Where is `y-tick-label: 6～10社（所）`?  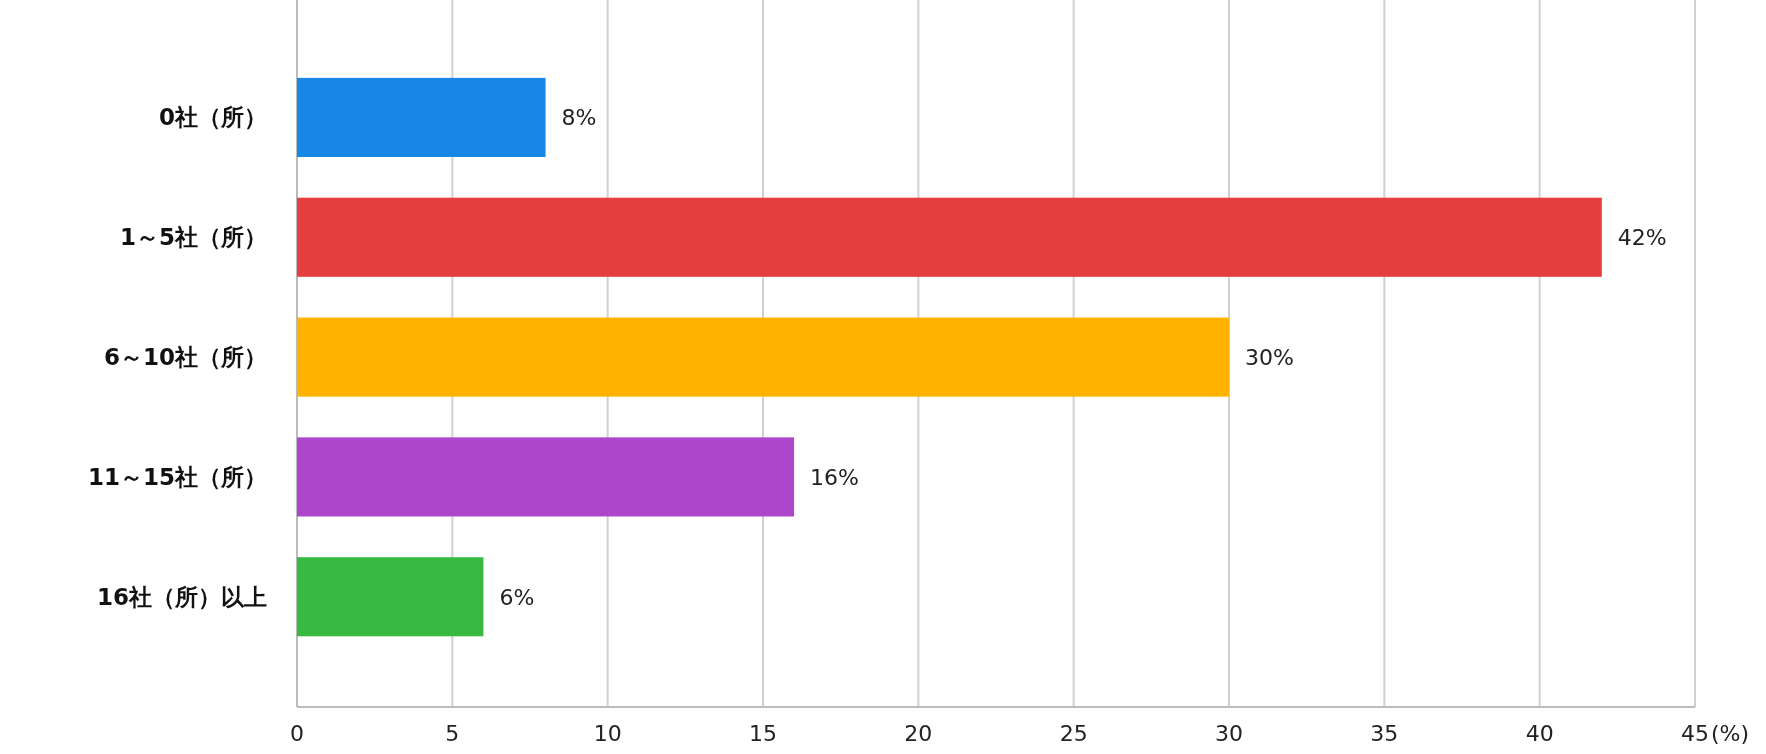
y-tick-label: 6～10社（所） is located at coordinates (185, 357).